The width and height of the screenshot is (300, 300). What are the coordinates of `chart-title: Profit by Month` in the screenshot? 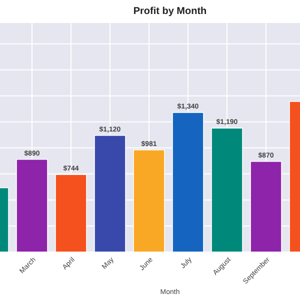 It's located at (170, 11).